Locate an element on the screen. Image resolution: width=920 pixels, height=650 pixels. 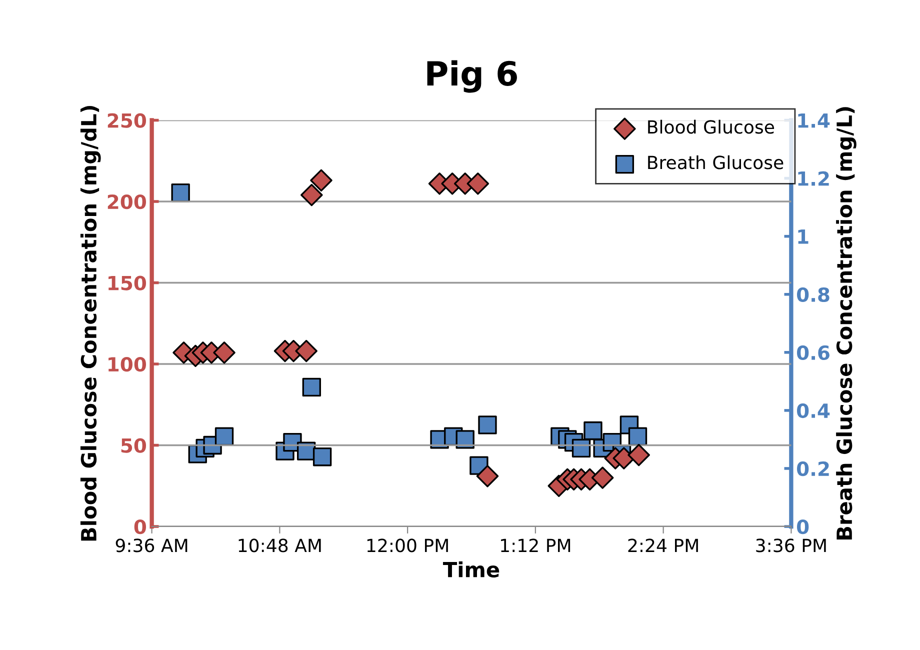
x-tick-label: 1:12 PM is located at coordinates (535, 545).